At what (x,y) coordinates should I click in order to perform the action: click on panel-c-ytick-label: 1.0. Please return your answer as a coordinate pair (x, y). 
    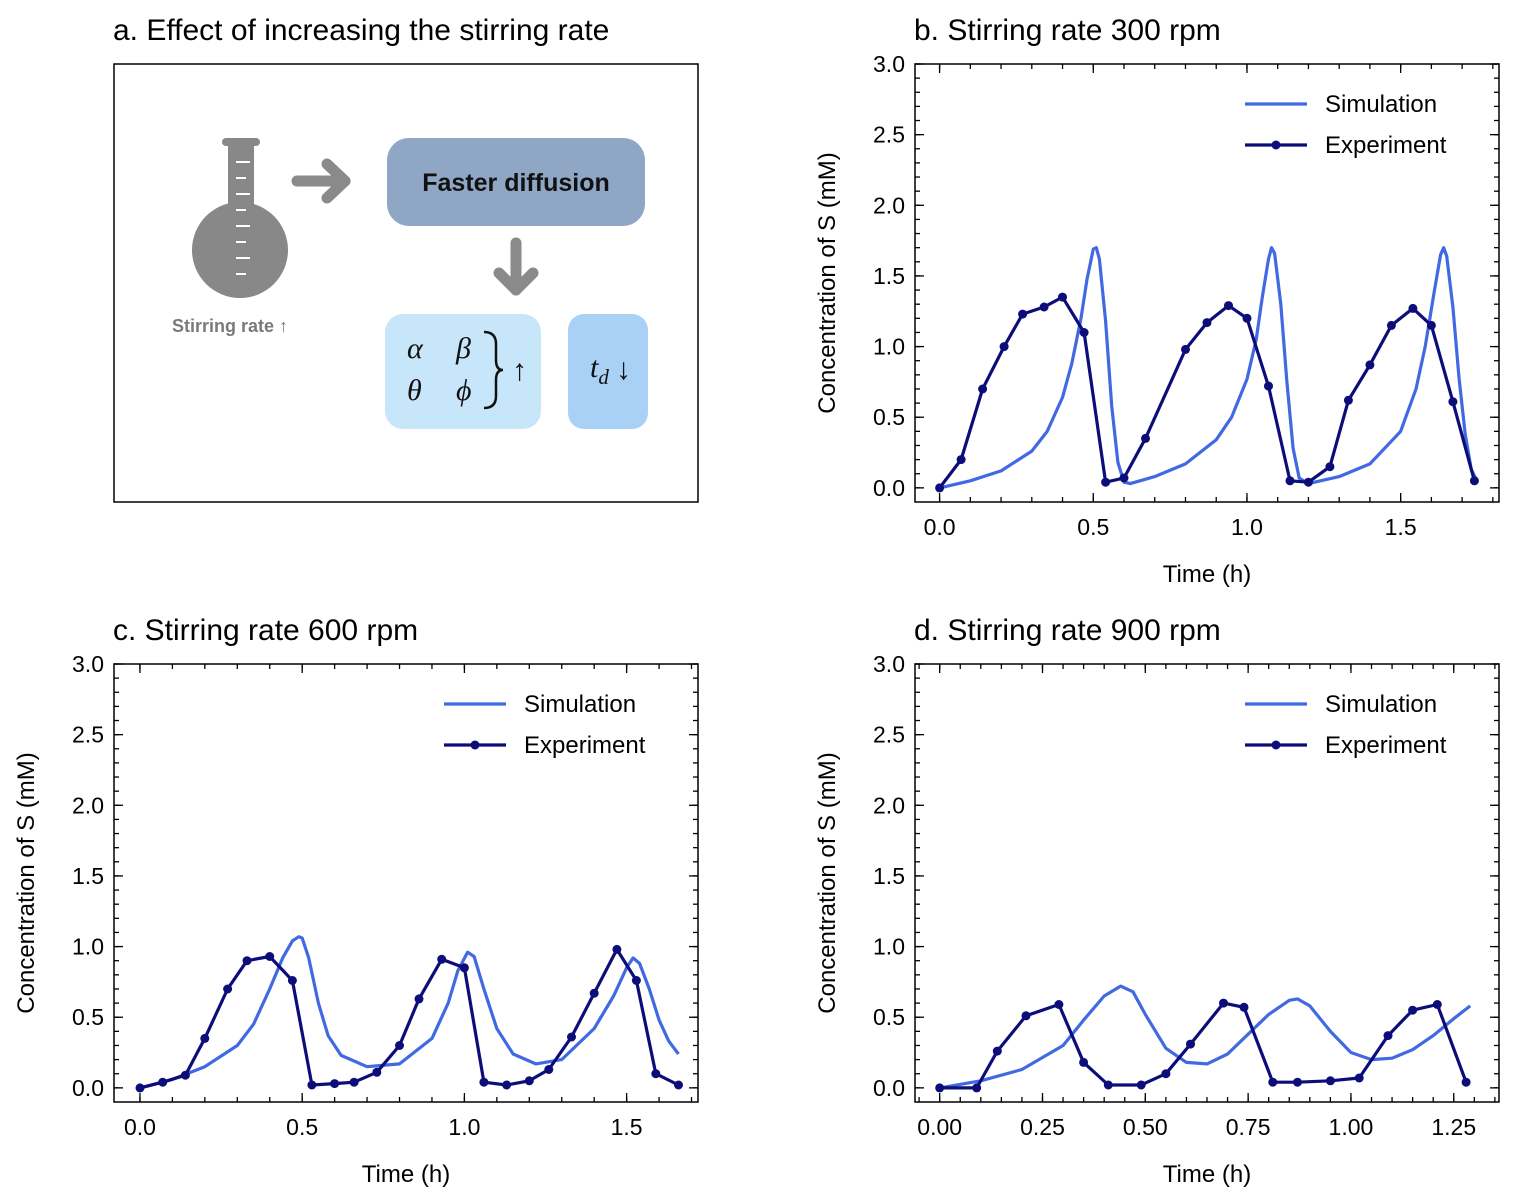
    Looking at the image, I should click on (88, 947).